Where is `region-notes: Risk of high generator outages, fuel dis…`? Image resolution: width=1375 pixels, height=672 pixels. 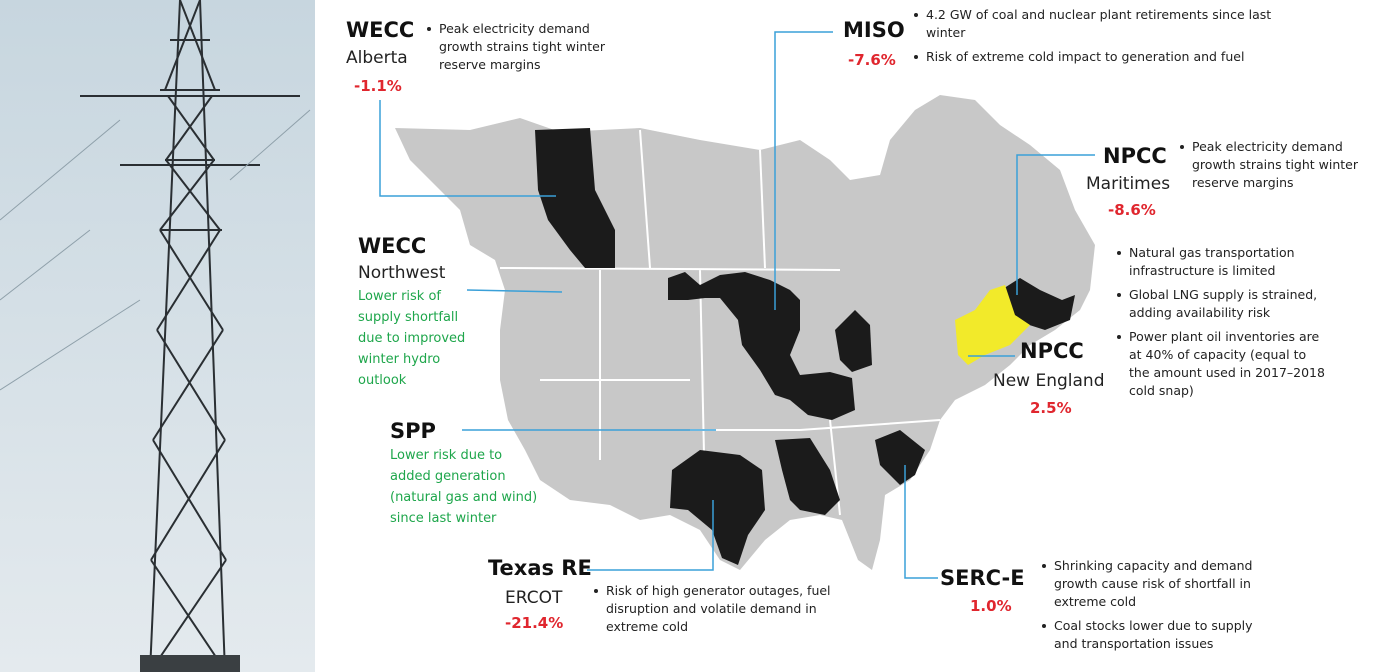
region-notes: Risk of high generator outages, fuel dis… is located at coordinates (712, 612).